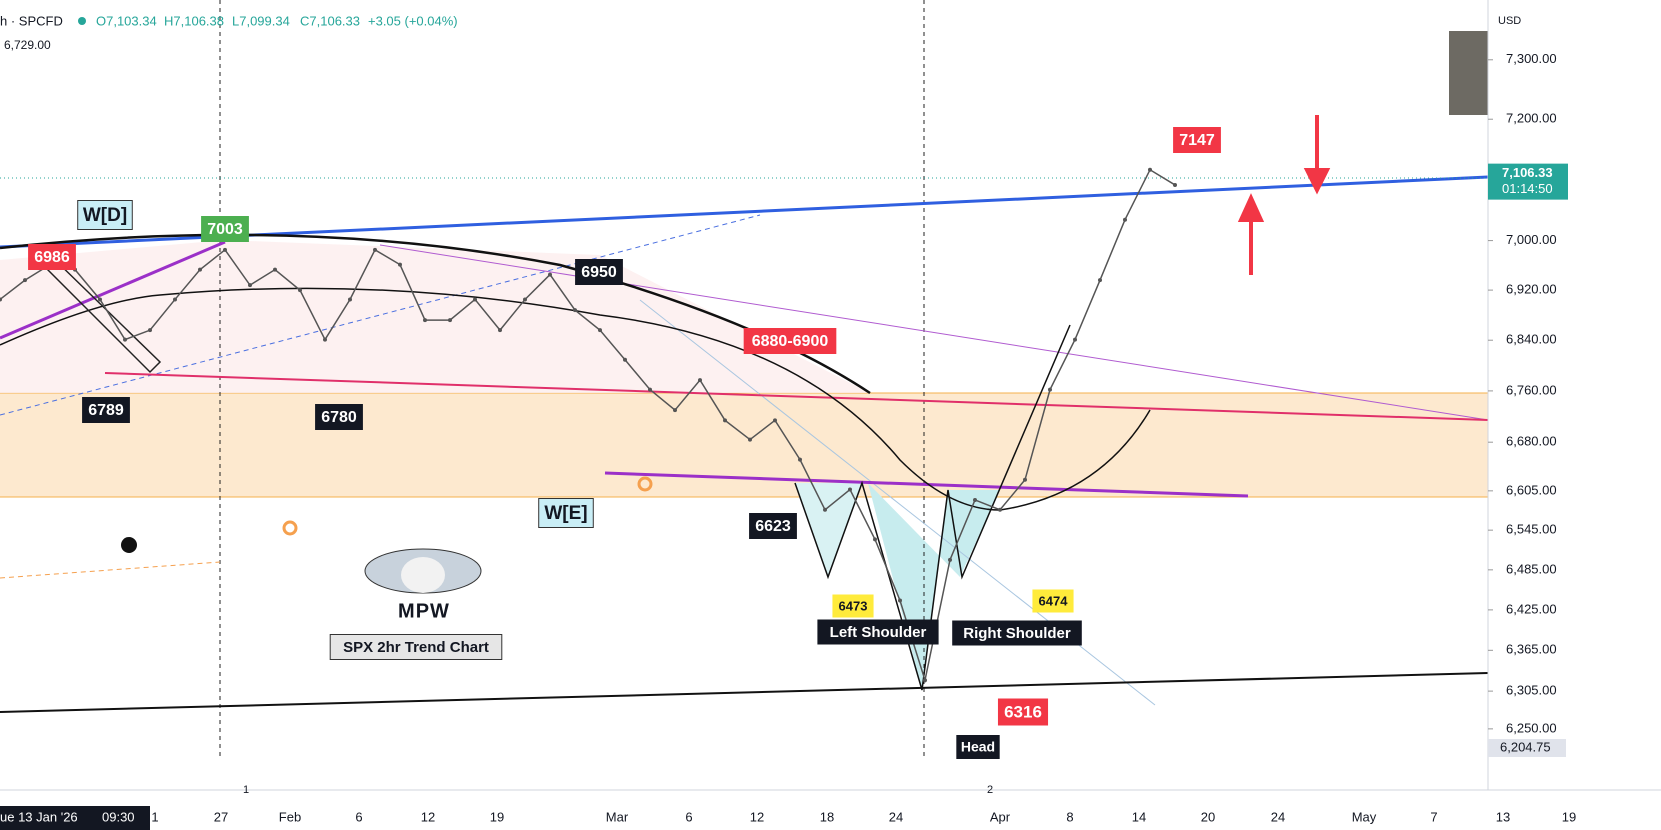 The width and height of the screenshot is (1661, 830). I want to click on annotation: SPX 2hr Trend Chart, so click(416, 647).